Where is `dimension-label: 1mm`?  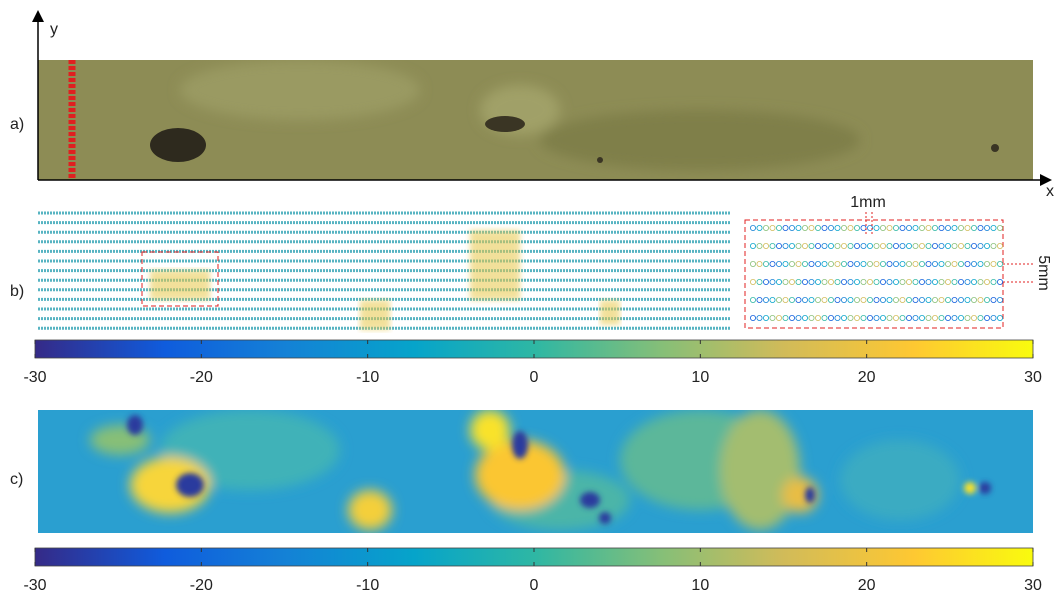
dimension-label: 1mm is located at coordinates (868, 202).